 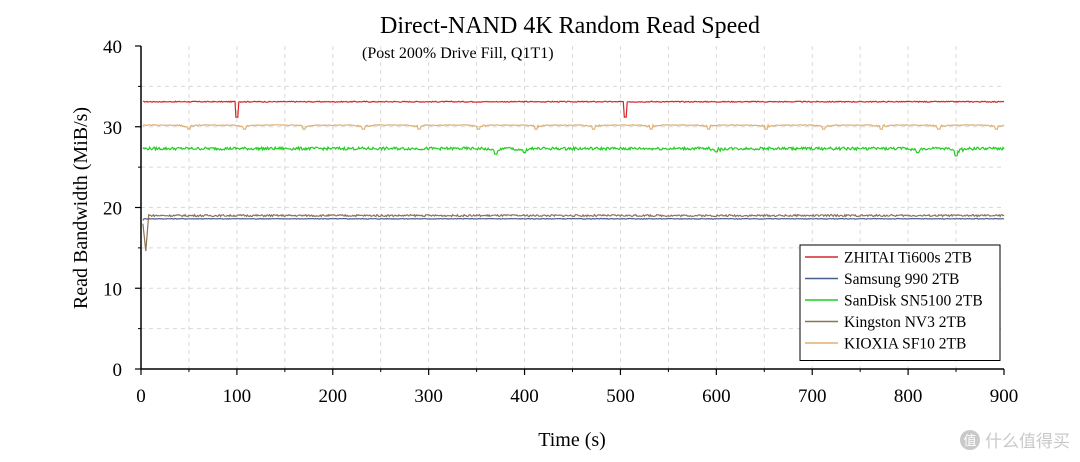 I want to click on series-line-samsung-990-2tb, so click(x=573, y=219).